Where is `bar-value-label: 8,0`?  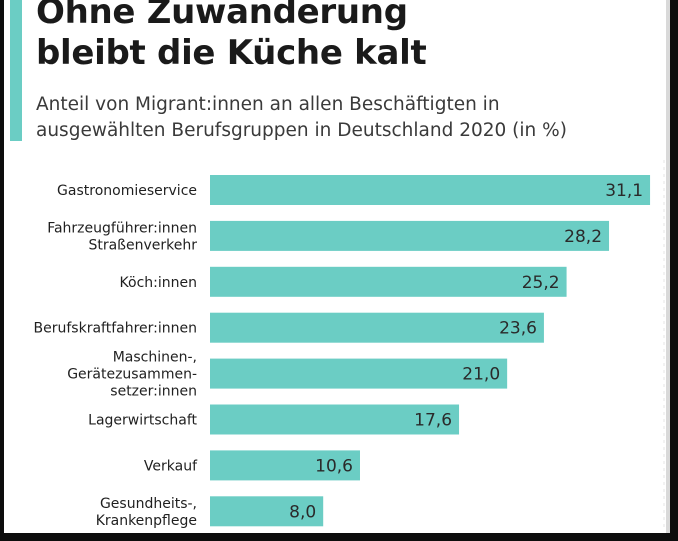
bar-value-label: 8,0 is located at coordinates (302, 512).